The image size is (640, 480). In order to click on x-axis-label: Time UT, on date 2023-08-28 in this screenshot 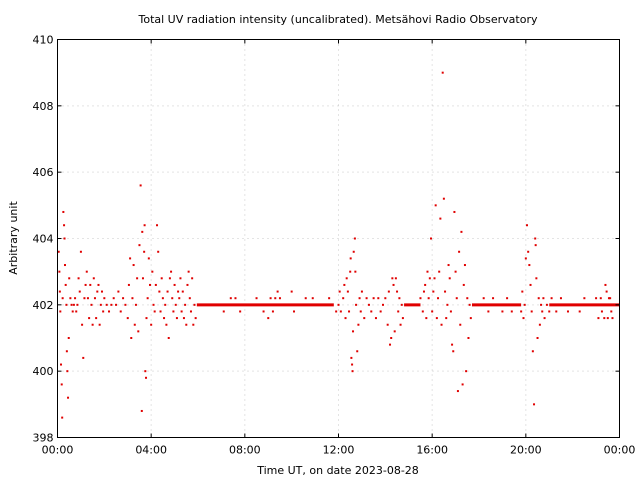, I will do `click(337, 470)`.